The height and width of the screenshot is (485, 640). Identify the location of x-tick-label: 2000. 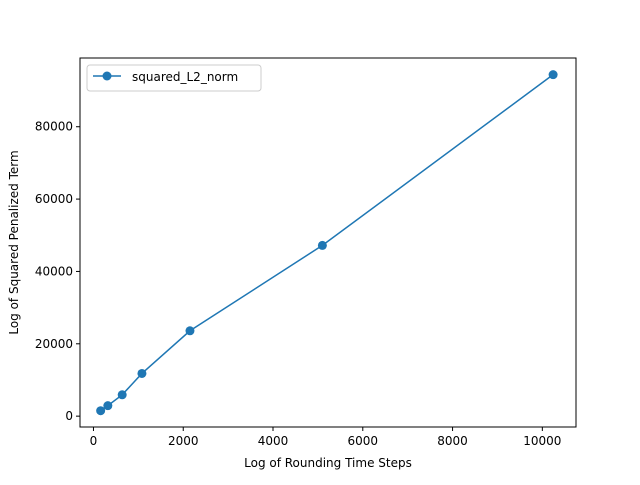
(183, 441).